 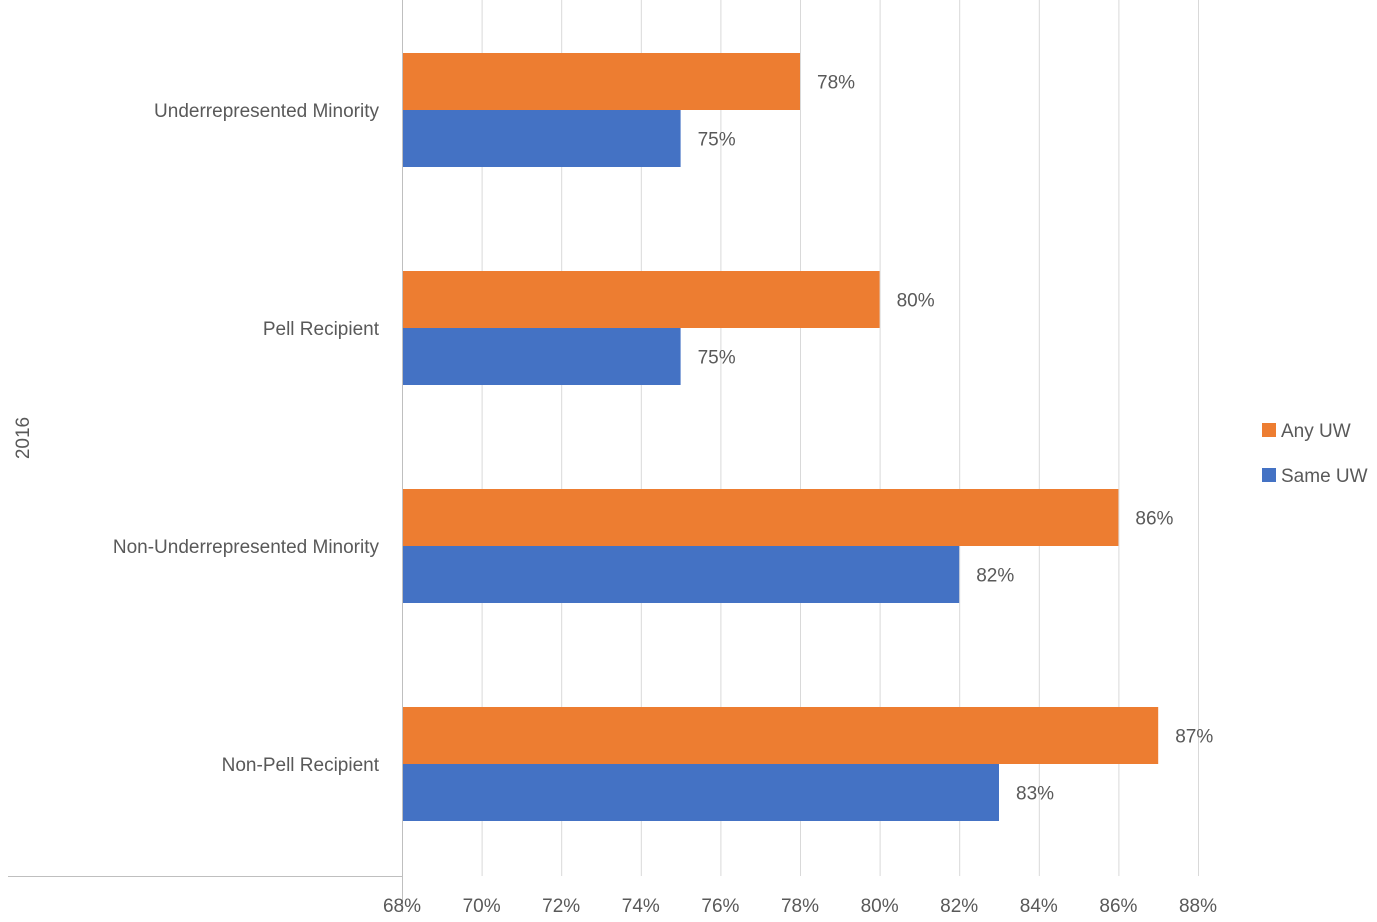 What do you see at coordinates (880, 906) in the screenshot?
I see `x-tick-label: 80%` at bounding box center [880, 906].